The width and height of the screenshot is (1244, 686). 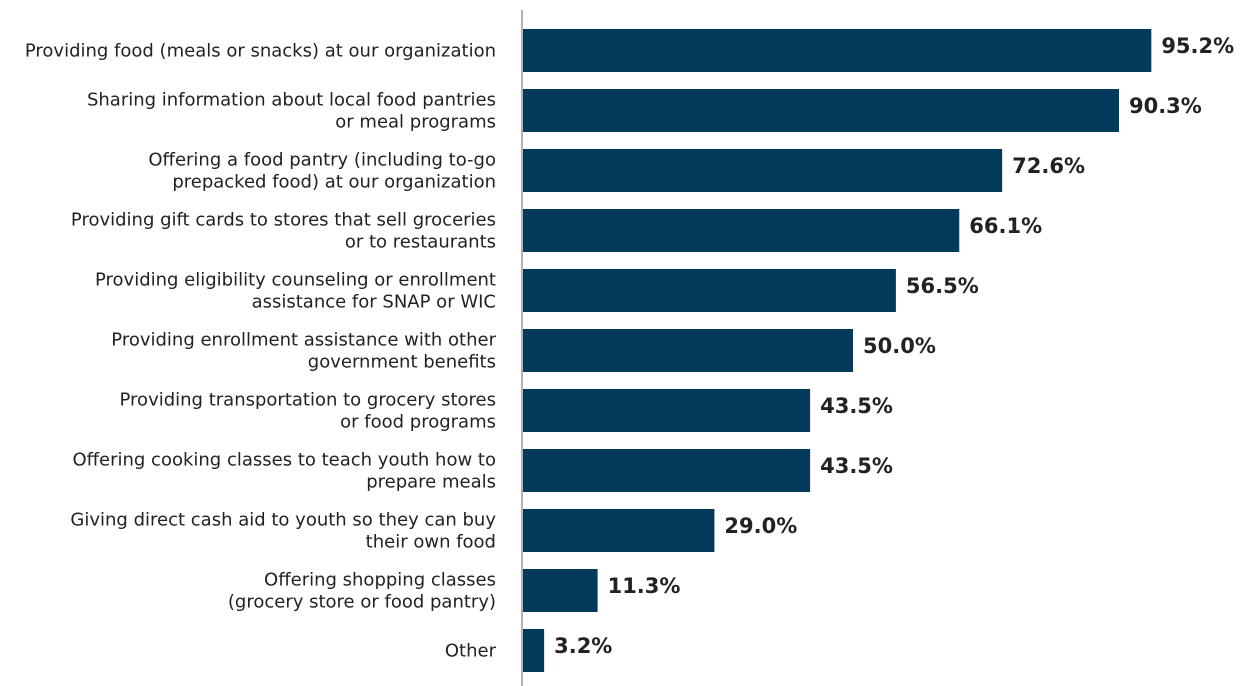 What do you see at coordinates (1165, 106) in the screenshot?
I see `value-label-2: 90.3%` at bounding box center [1165, 106].